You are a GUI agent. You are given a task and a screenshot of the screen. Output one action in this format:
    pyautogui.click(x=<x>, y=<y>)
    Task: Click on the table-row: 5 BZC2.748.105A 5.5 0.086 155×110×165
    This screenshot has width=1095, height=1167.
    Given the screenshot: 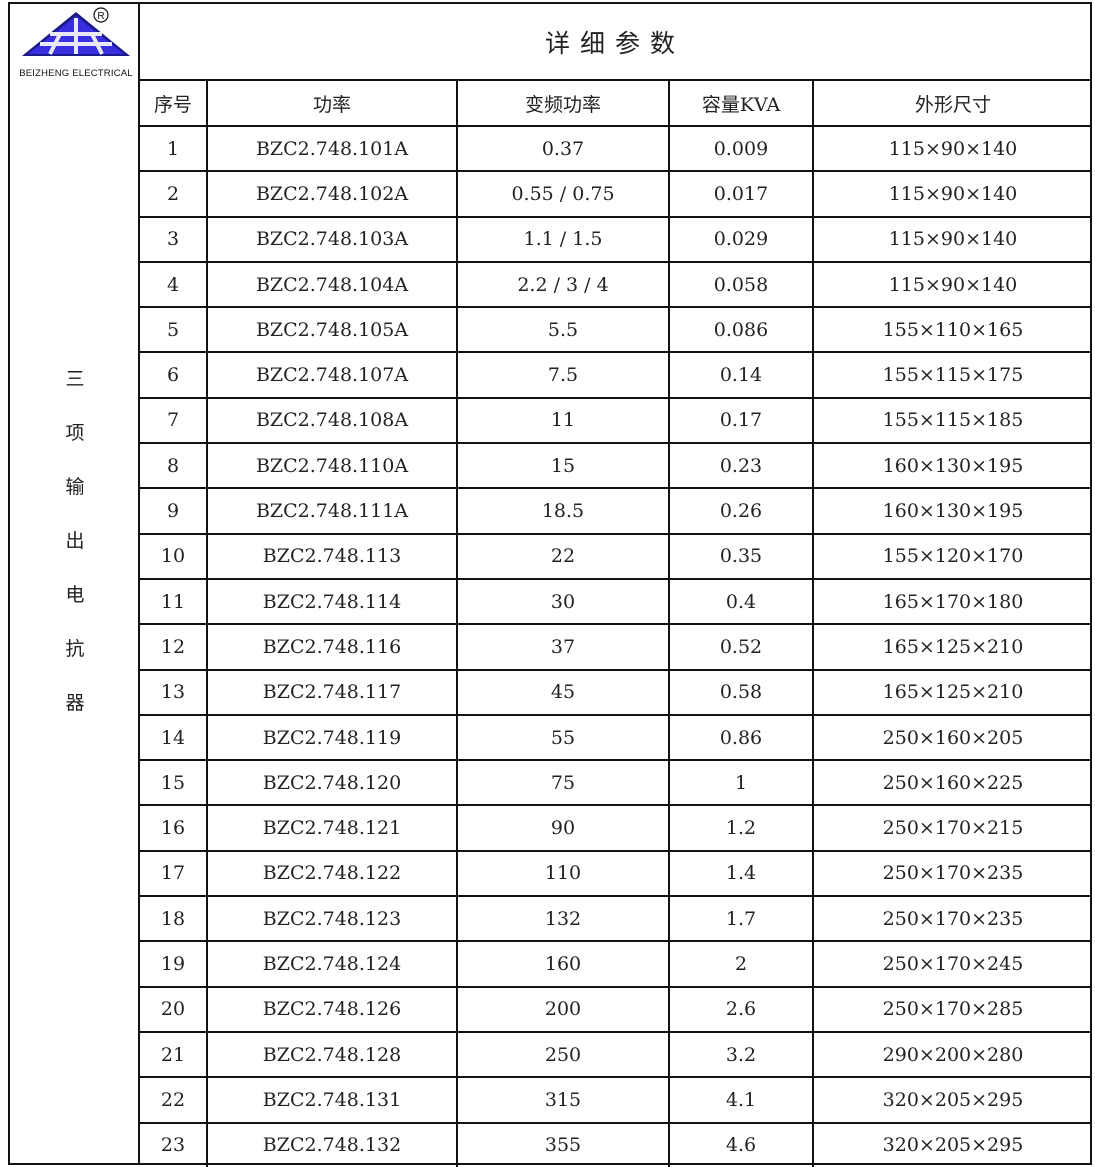 What is the action you would take?
    pyautogui.click(x=616, y=330)
    